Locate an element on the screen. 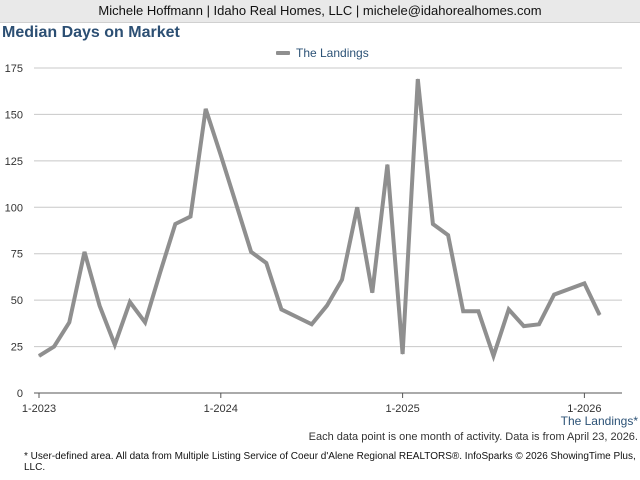 The width and height of the screenshot is (640, 480). chart-legend: The Landings is located at coordinates (322, 53).